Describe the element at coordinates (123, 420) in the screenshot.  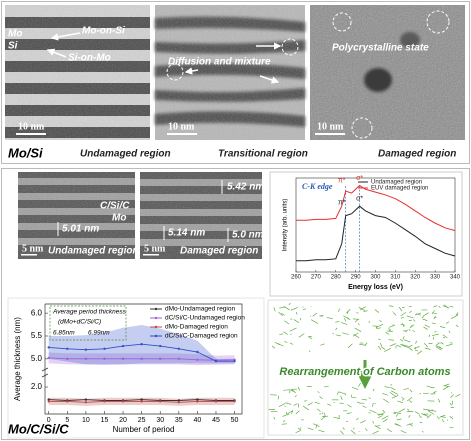
I see `x-tick-label: 20` at that location.